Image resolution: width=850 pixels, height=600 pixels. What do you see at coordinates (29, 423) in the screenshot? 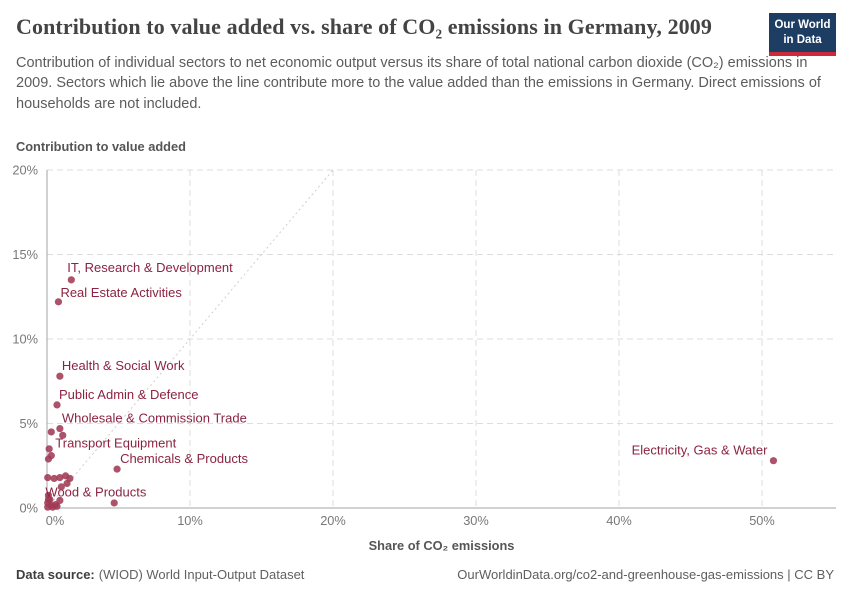
I see `y-tick-label: 5%` at bounding box center [29, 423].